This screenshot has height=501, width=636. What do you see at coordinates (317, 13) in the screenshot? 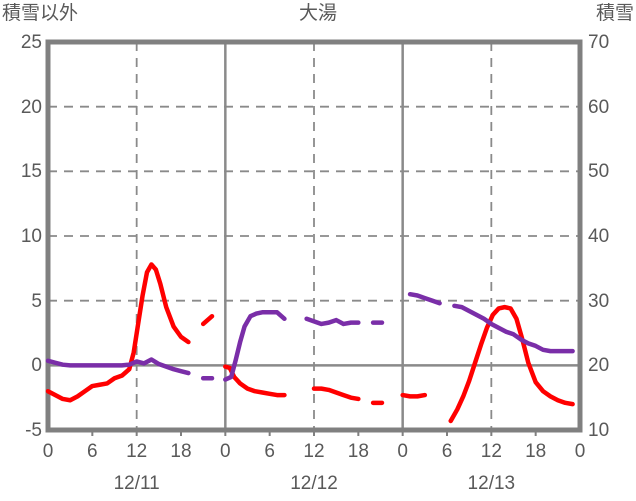
I see `chart-title: 大湯` at bounding box center [317, 13].